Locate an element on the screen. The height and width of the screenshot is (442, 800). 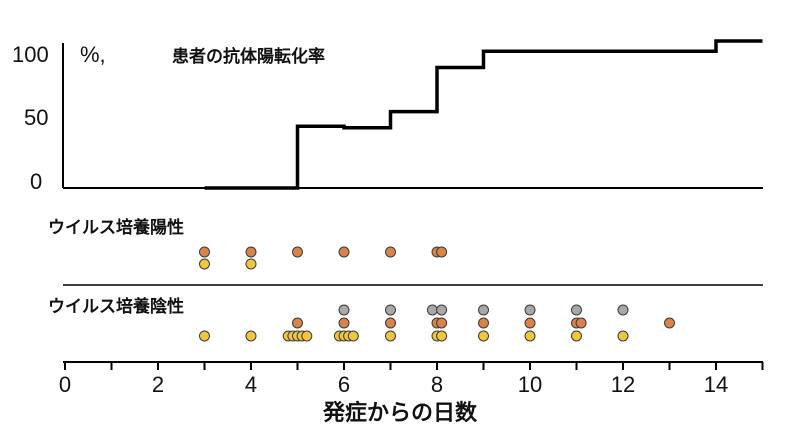
group-label-negative: ウイルス培養陰性 is located at coordinates (116, 306).